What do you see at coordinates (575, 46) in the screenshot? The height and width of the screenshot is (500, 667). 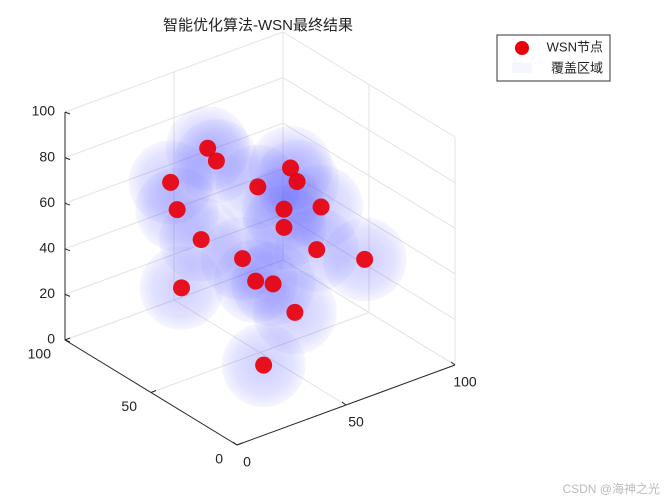 I see `legend-label: WSN节点` at bounding box center [575, 46].